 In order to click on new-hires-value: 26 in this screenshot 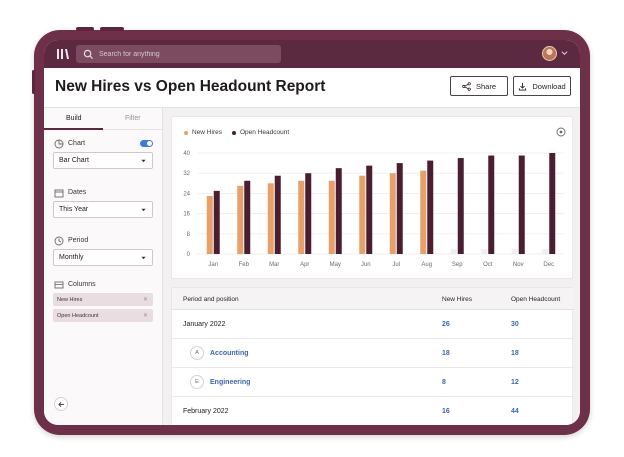, I will do `click(446, 324)`.